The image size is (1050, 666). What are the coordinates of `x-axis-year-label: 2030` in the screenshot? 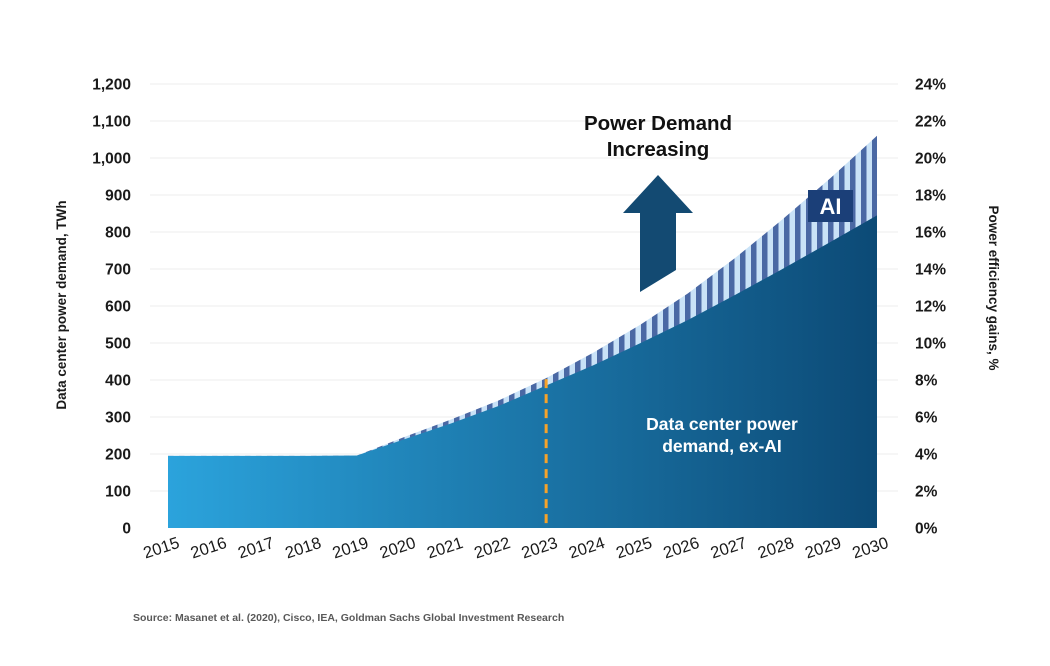 It's located at (870, 548).